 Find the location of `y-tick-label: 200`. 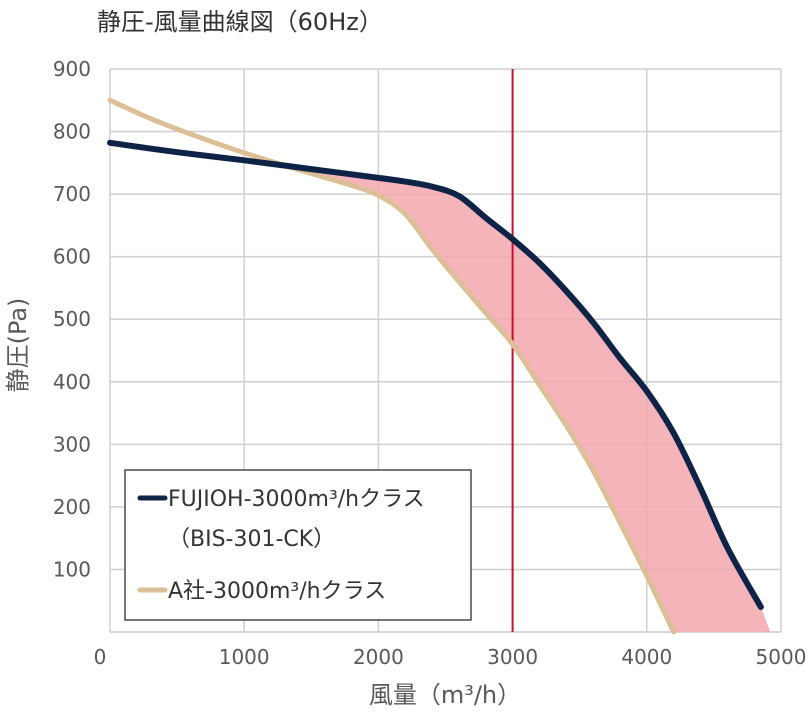

y-tick-label: 200 is located at coordinates (72, 507).